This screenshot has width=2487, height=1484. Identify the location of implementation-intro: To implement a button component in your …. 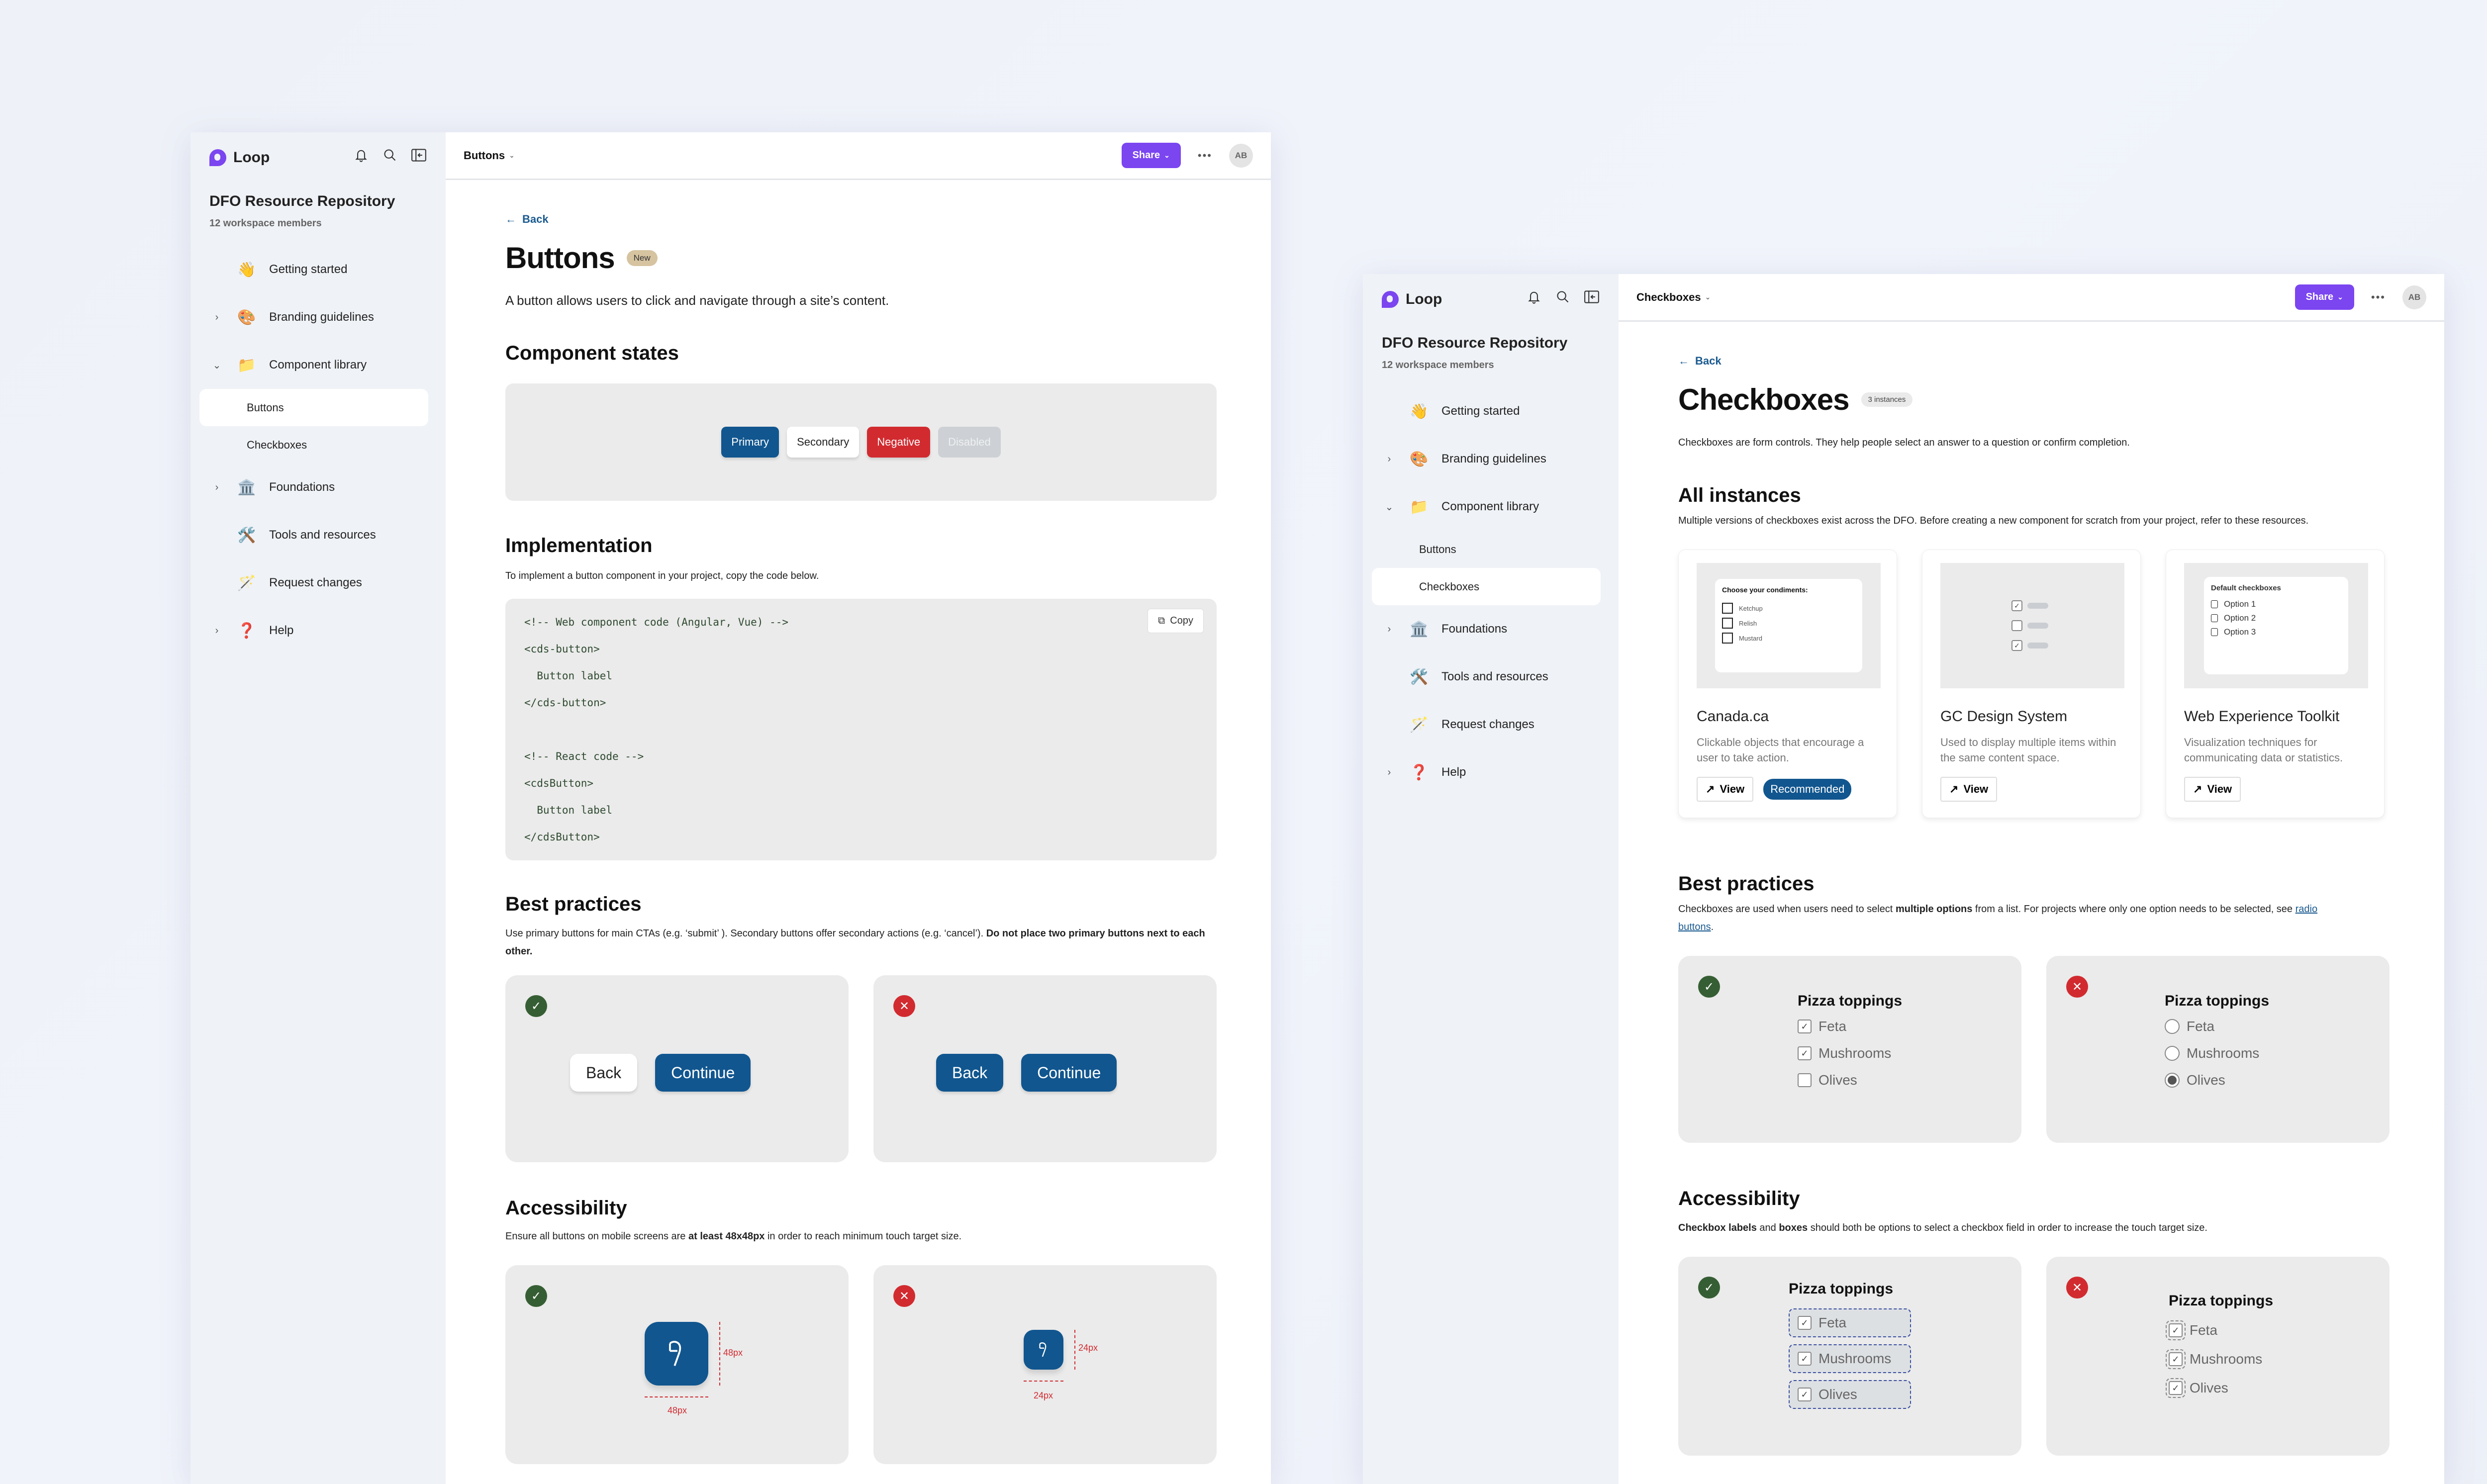
(662, 575).